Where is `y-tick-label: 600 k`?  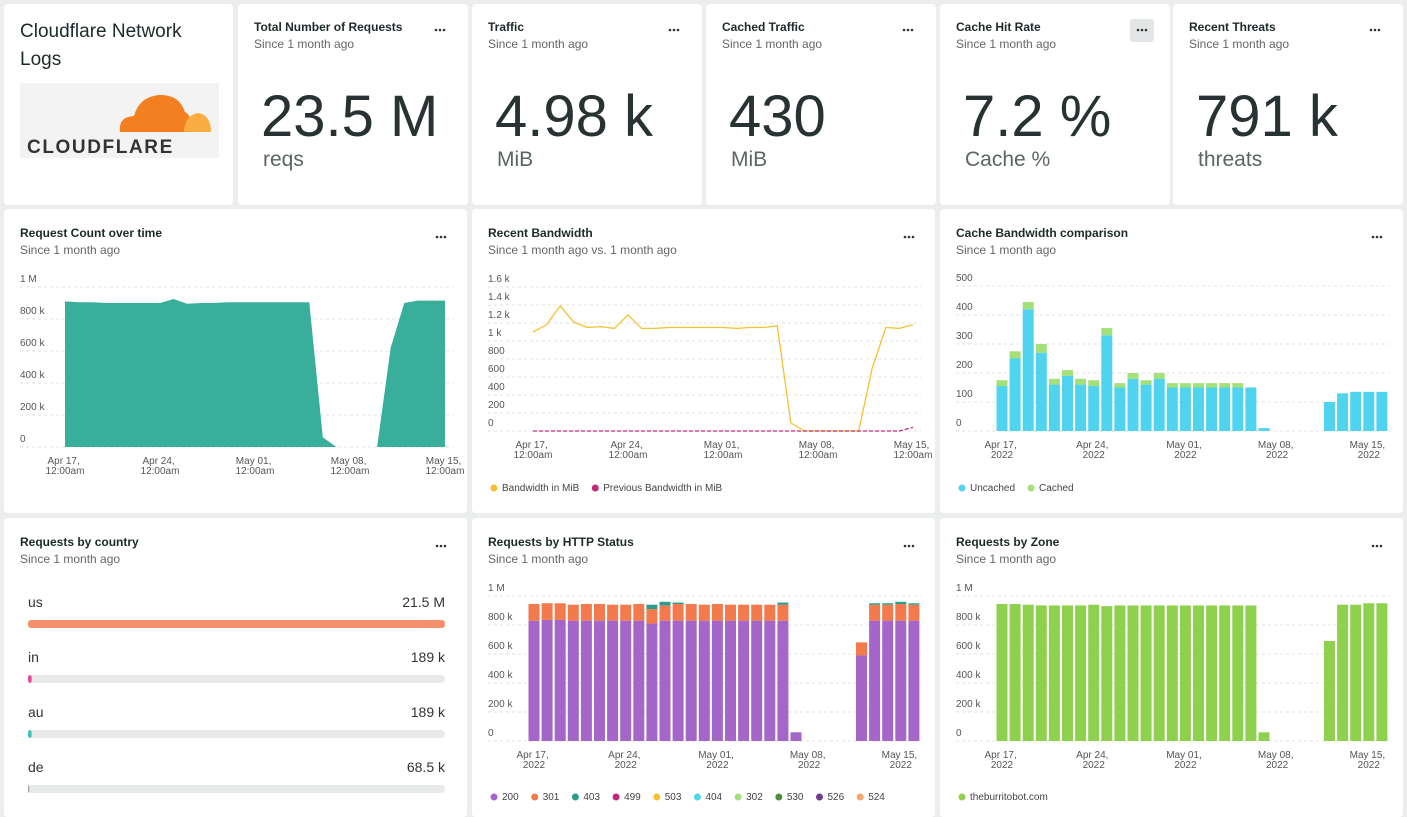
y-tick-label: 600 k is located at coordinates (968, 646).